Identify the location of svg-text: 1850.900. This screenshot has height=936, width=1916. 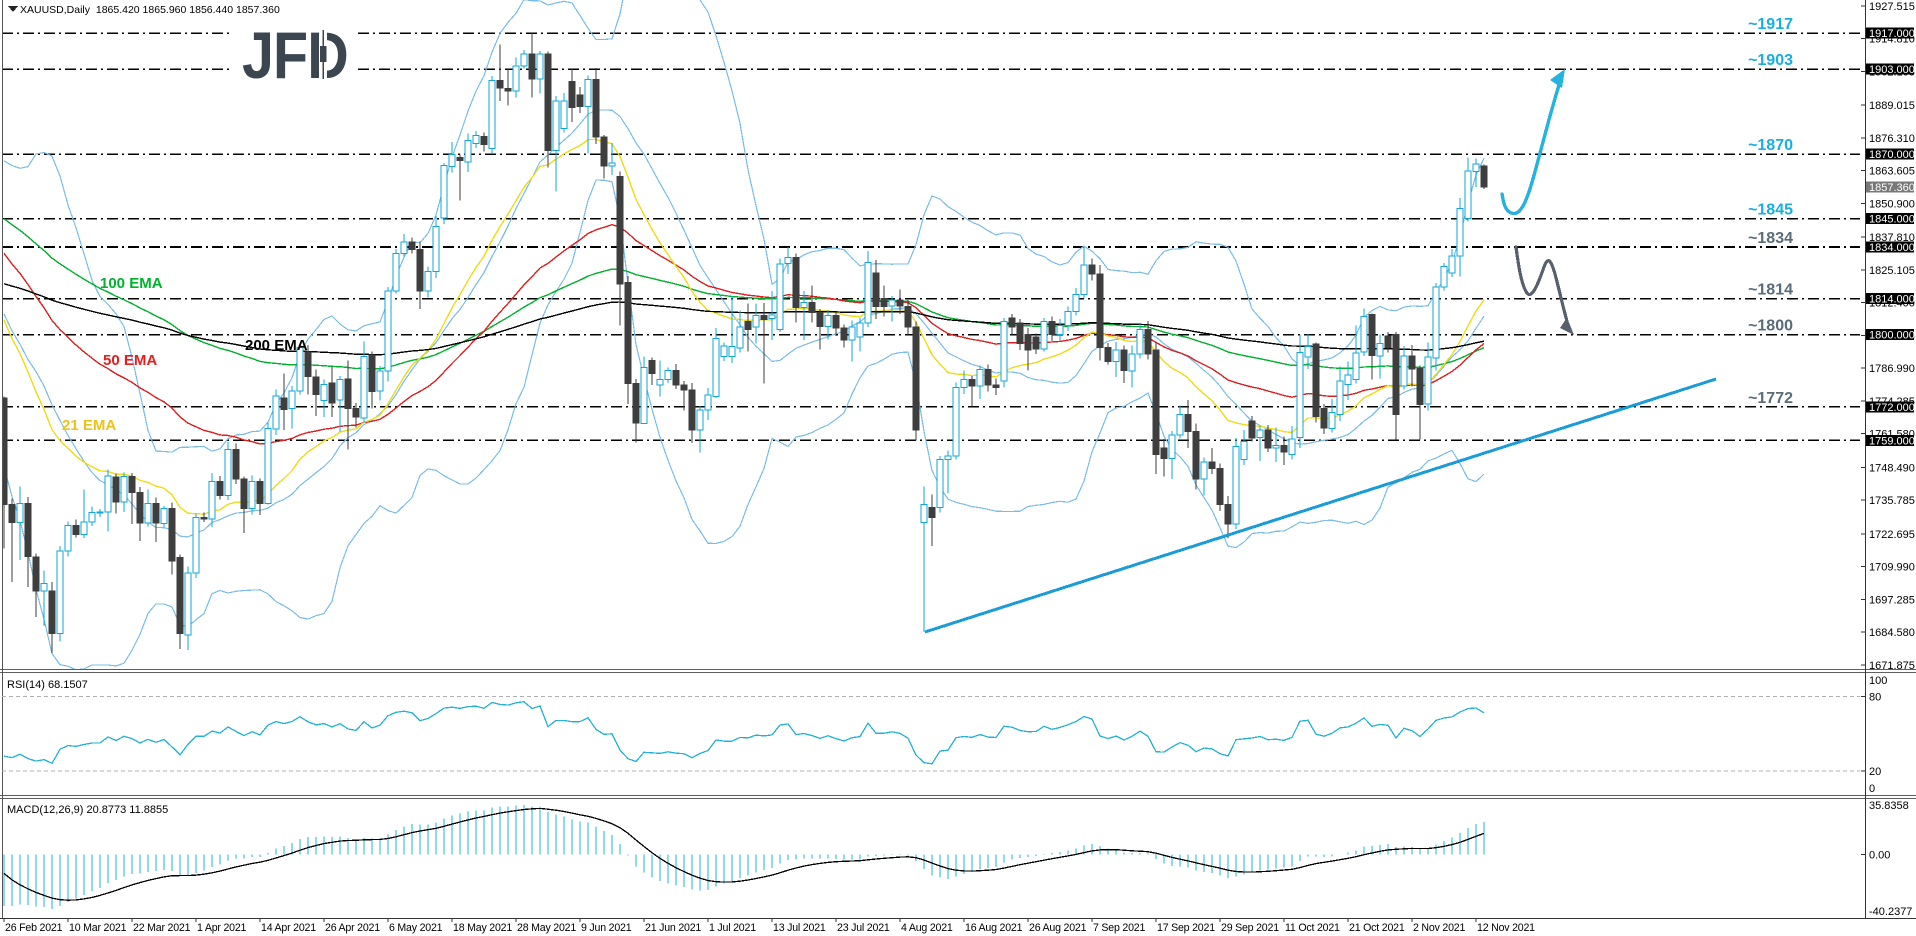
(1892, 205).